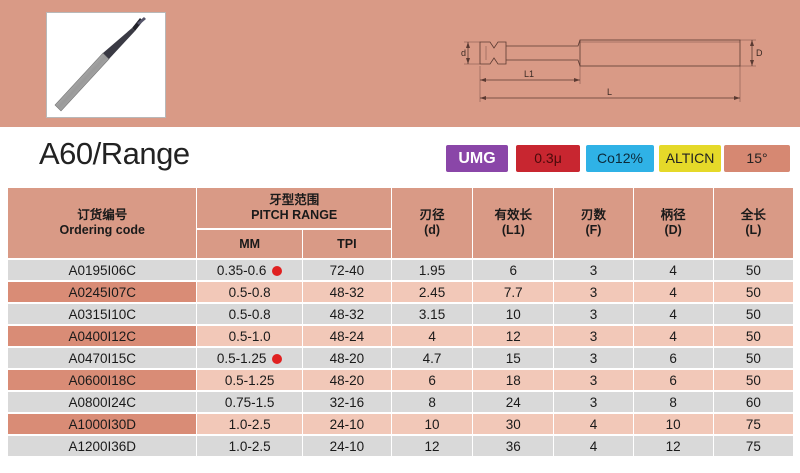 This screenshot has width=800, height=473. What do you see at coordinates (114, 153) in the screenshot?
I see `product-title: A60/Range` at bounding box center [114, 153].